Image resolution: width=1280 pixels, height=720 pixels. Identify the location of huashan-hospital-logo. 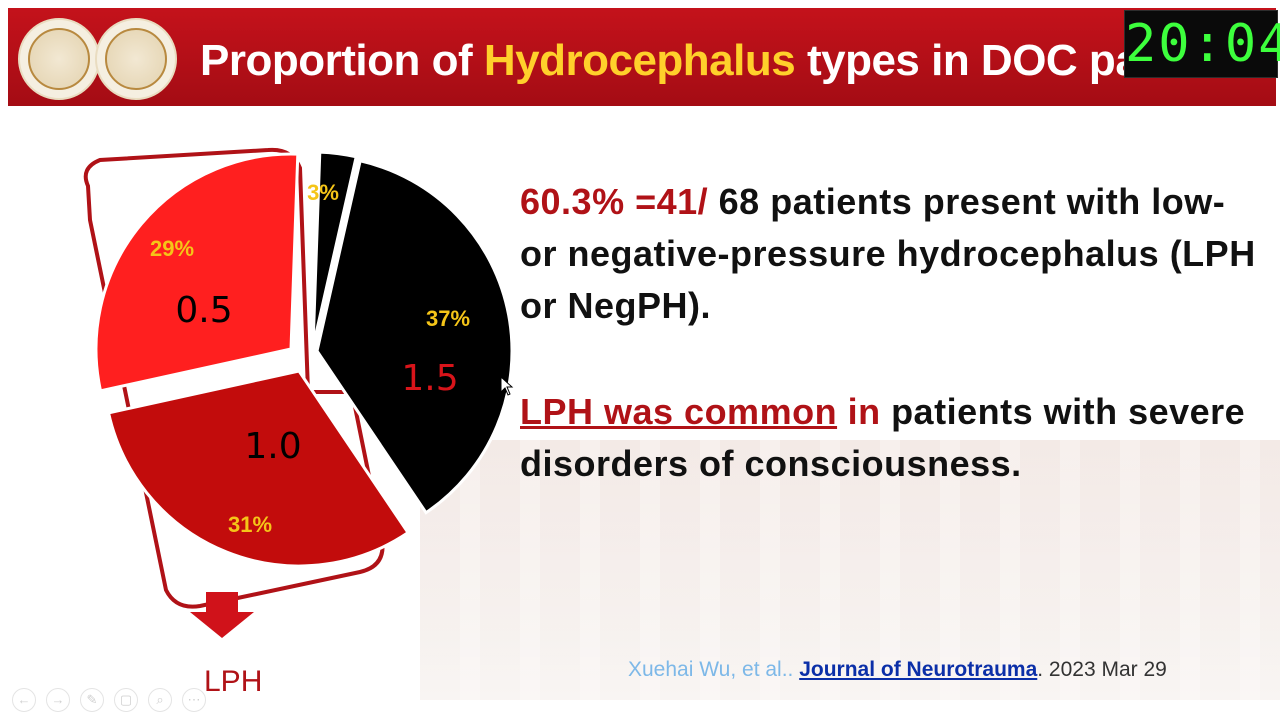
(59, 59).